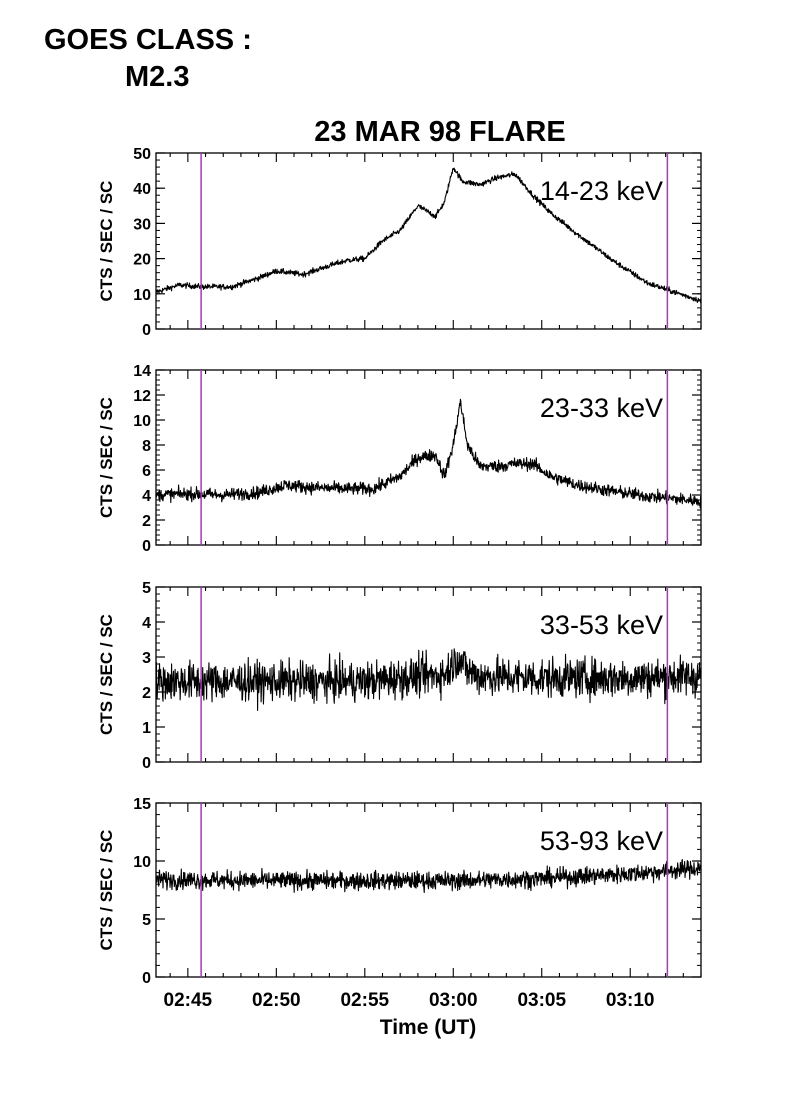 This screenshot has height=1118, width=790. I want to click on y-tick-label: 20, so click(142, 260).